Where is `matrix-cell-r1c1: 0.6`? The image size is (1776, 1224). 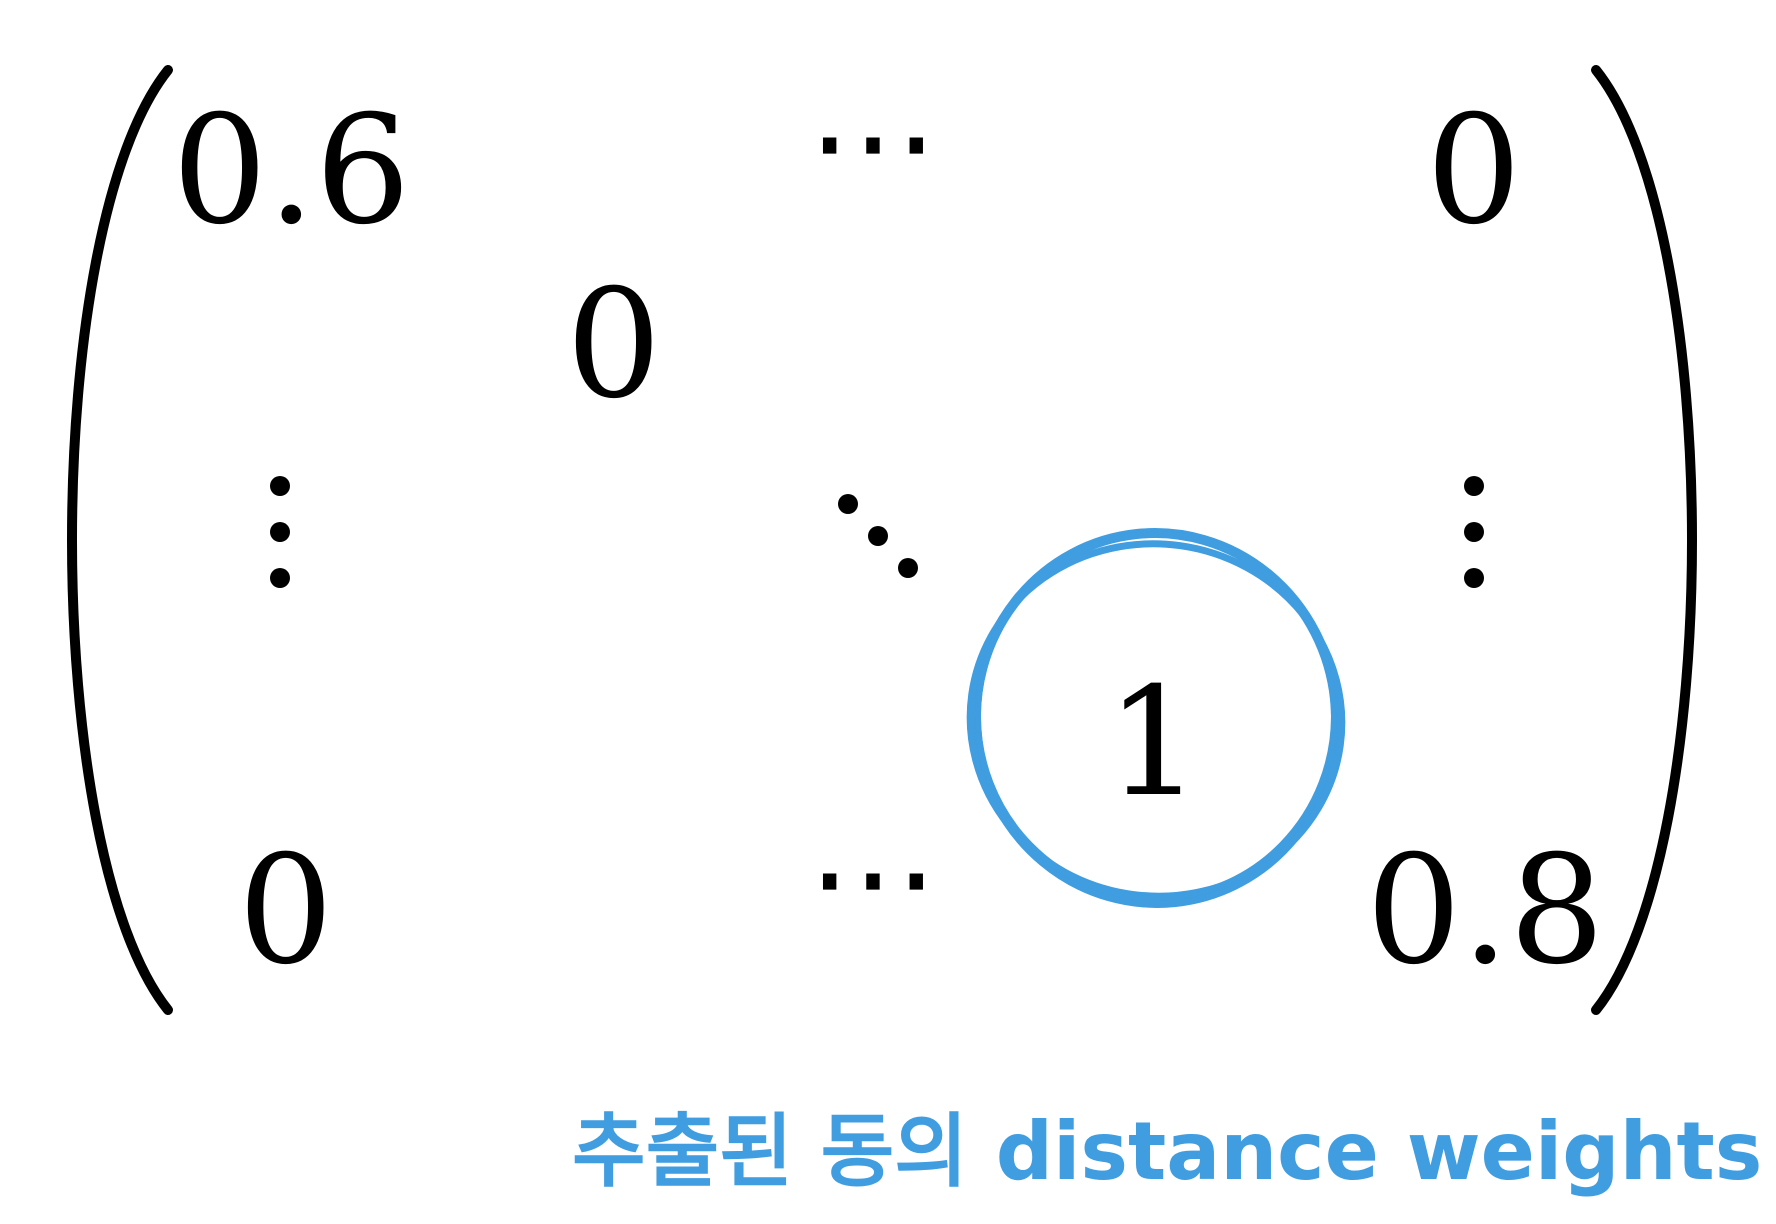
matrix-cell-r1c1: 0.6 is located at coordinates (291, 171).